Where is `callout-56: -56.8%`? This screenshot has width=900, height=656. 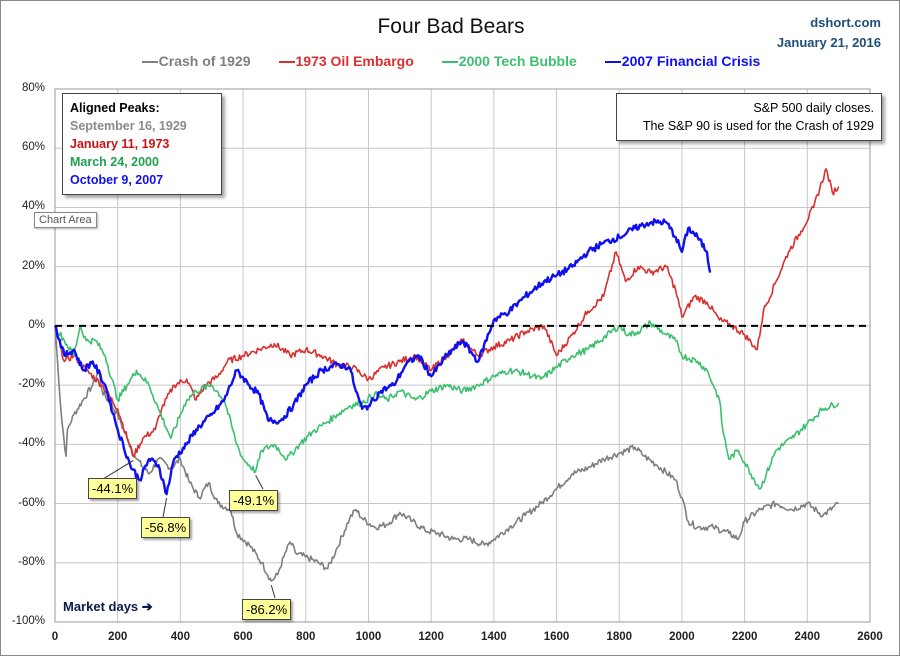 callout-56: -56.8% is located at coordinates (166, 527).